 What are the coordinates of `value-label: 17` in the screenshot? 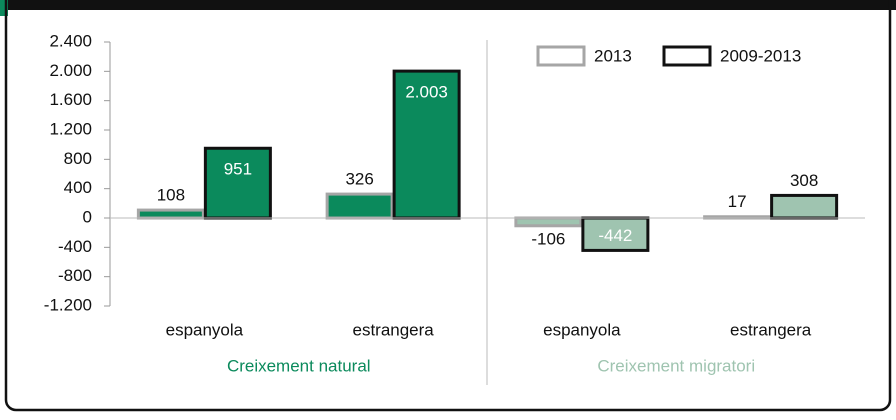 It's located at (737, 201).